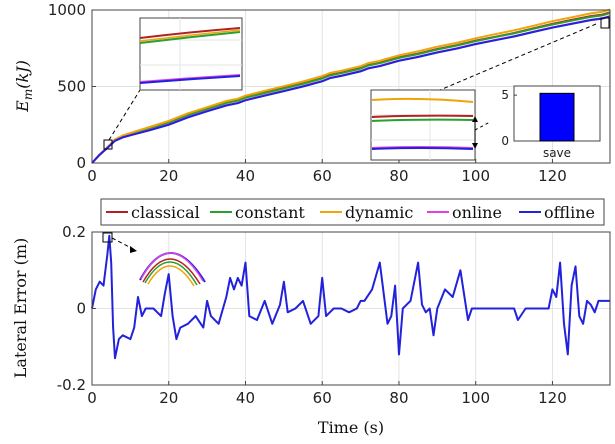 The image size is (615, 444). Describe the element at coordinates (322, 176) in the screenshot. I see `energy-xtick-label: 60` at that location.